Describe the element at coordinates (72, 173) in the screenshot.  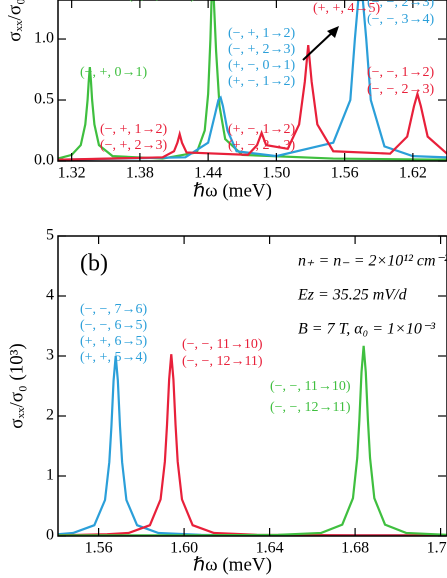
I see `x-tick-label: 1.32` at that location.